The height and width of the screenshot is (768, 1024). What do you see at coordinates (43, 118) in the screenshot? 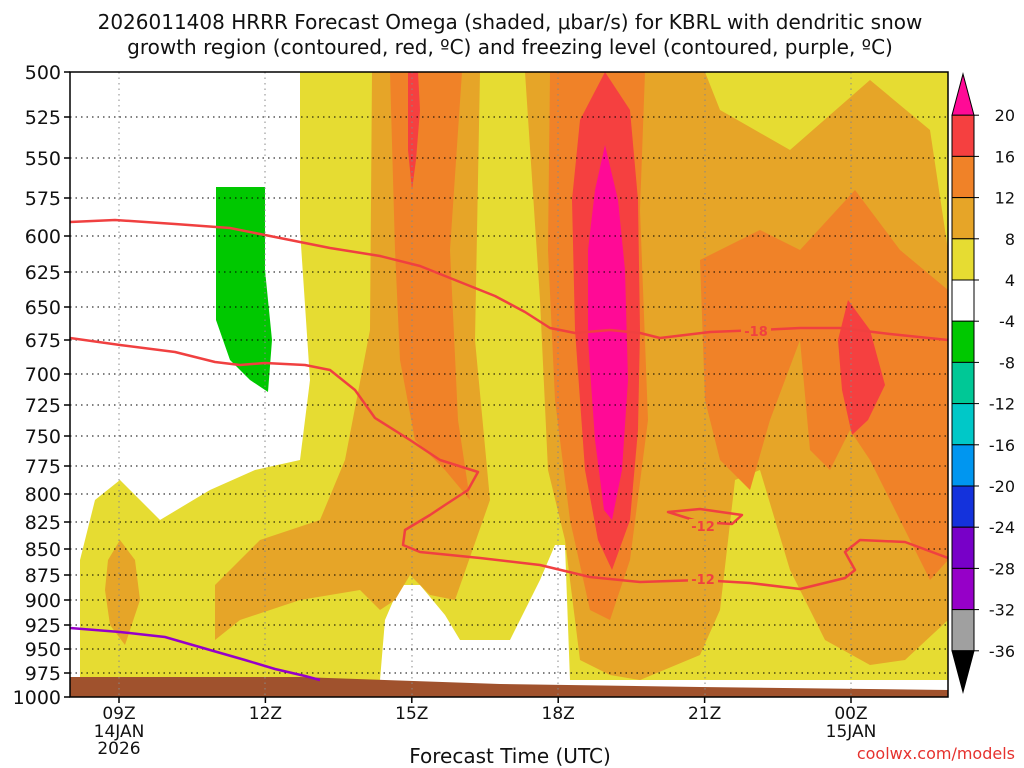
I see `y-tick-label: 525` at bounding box center [43, 118].